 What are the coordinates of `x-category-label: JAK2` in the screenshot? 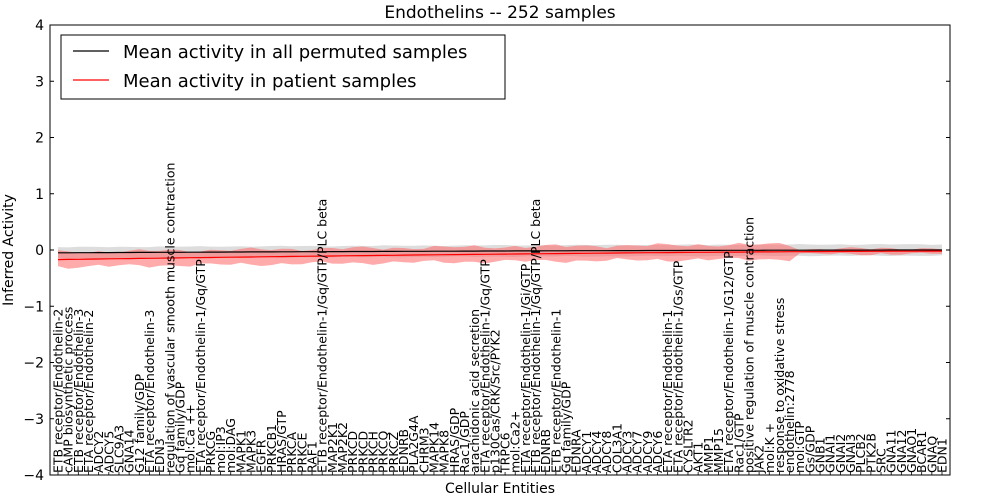 It's located at (759, 459).